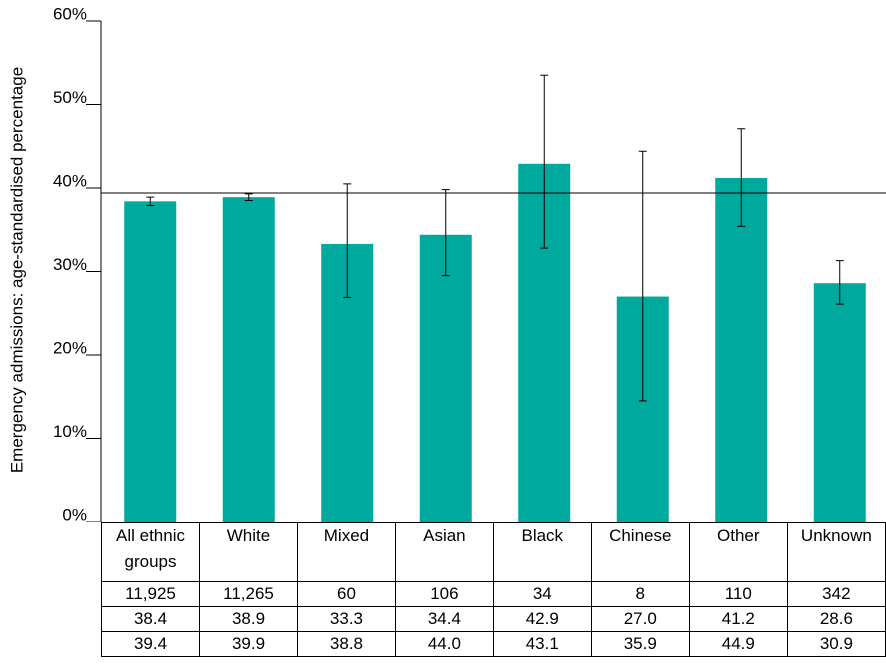 Image resolution: width=886 pixels, height=667 pixels. What do you see at coordinates (836, 644) in the screenshot?
I see `table-cell: 30.9` at bounding box center [836, 644].